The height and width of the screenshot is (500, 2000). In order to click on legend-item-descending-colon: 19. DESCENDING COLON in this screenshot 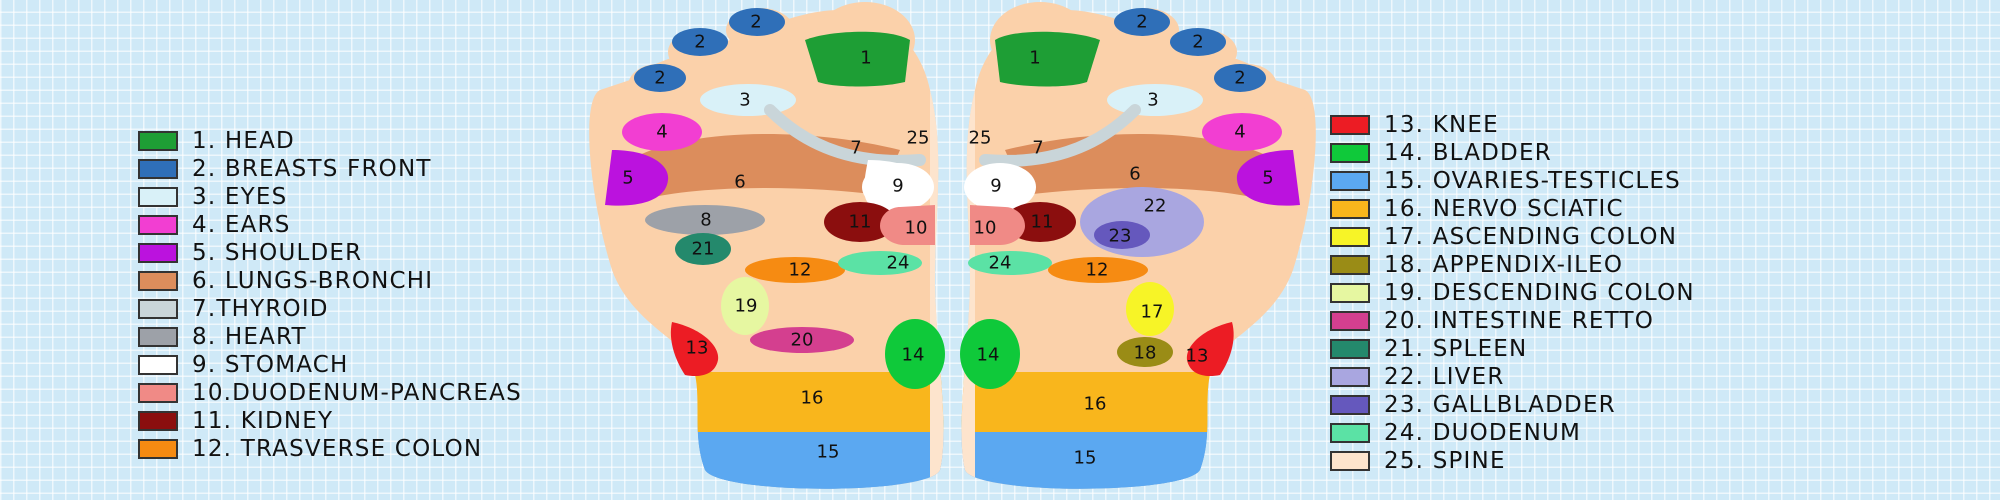, I will do `click(1512, 293)`.